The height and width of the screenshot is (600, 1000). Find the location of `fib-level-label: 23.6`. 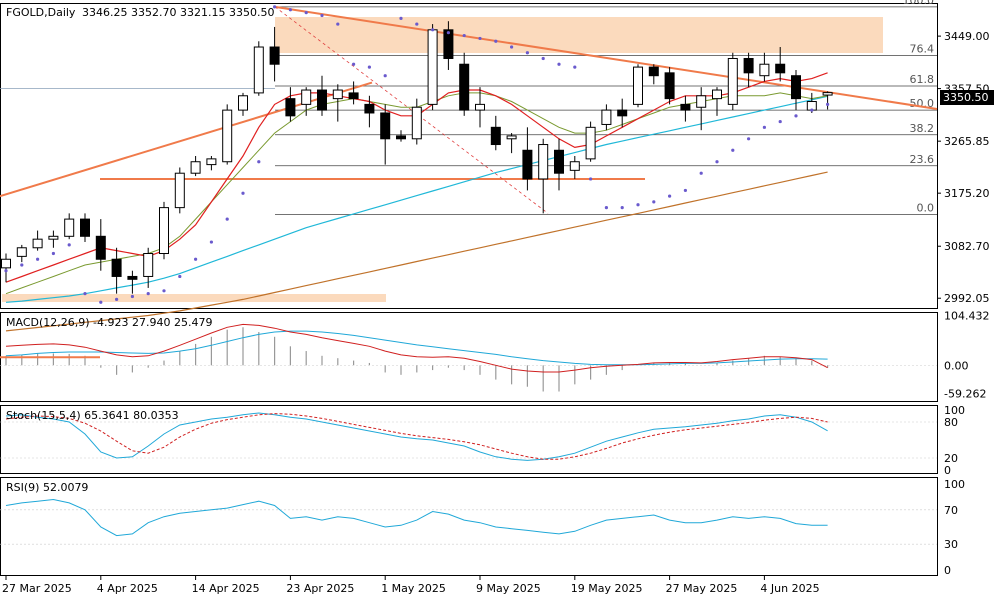

fib-level-label: 23.6 is located at coordinates (922, 159).